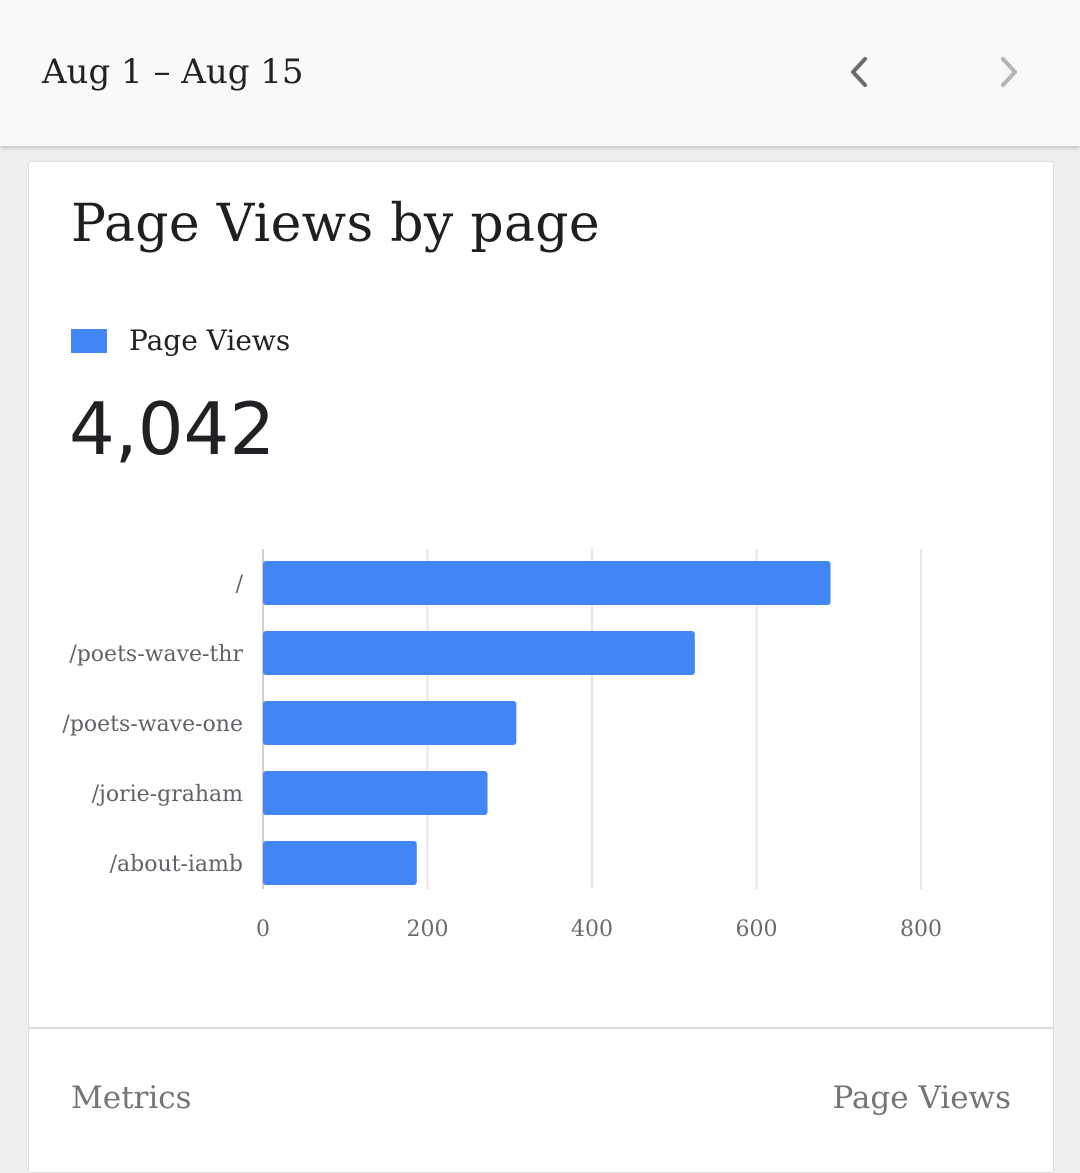 The width and height of the screenshot is (1080, 1173). What do you see at coordinates (167, 794) in the screenshot?
I see `category-label: /jorie-graham` at bounding box center [167, 794].